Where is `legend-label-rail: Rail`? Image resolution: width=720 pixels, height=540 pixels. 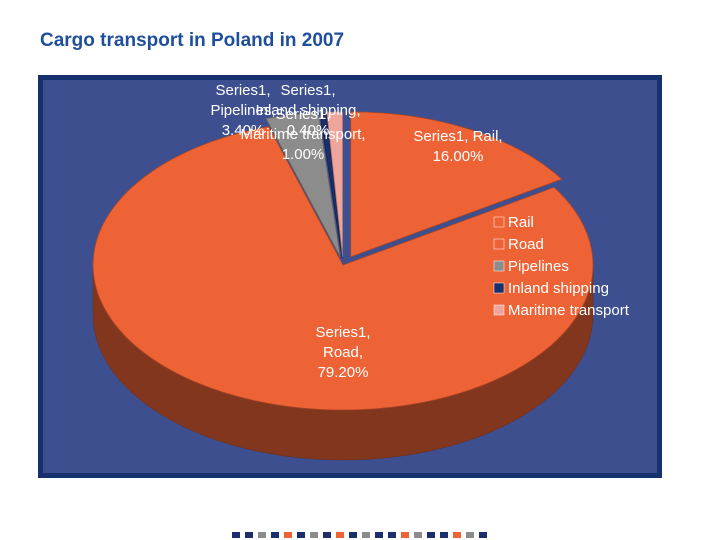
legend-label-rail: Rail is located at coordinates (521, 222).